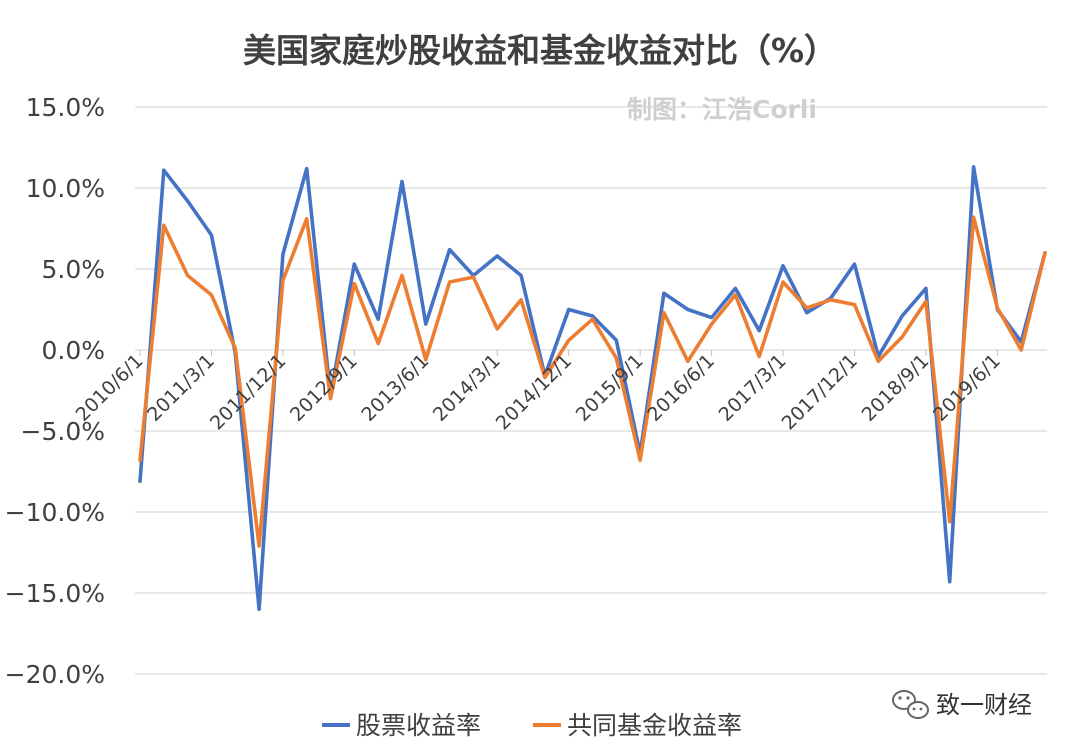 The width and height of the screenshot is (1080, 753). I want to click on legend-label-fund: 共同基金收益率, so click(654, 725).